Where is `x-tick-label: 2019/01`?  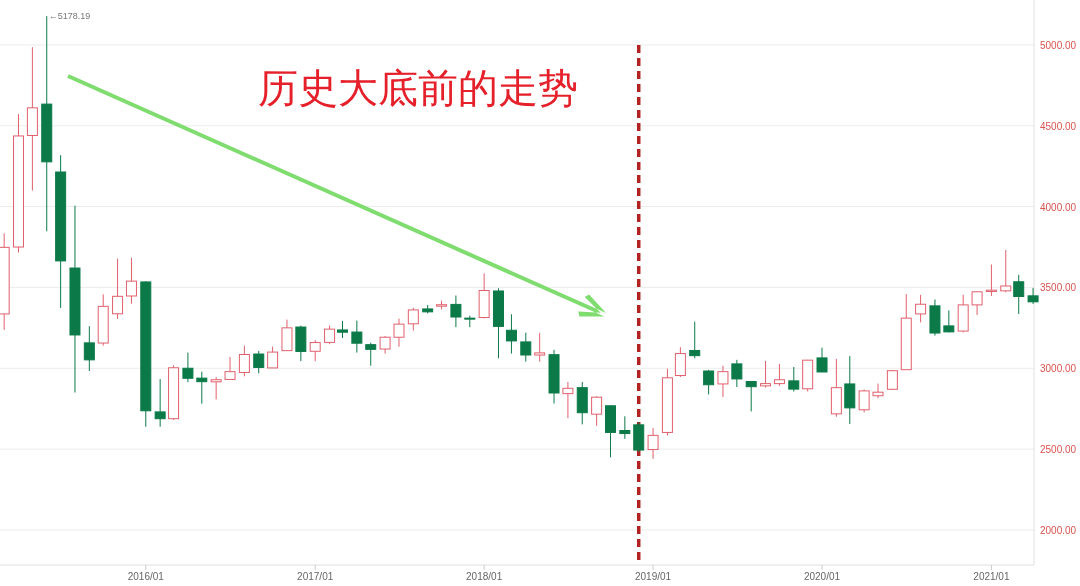
x-tick-label: 2019/01 is located at coordinates (653, 576).